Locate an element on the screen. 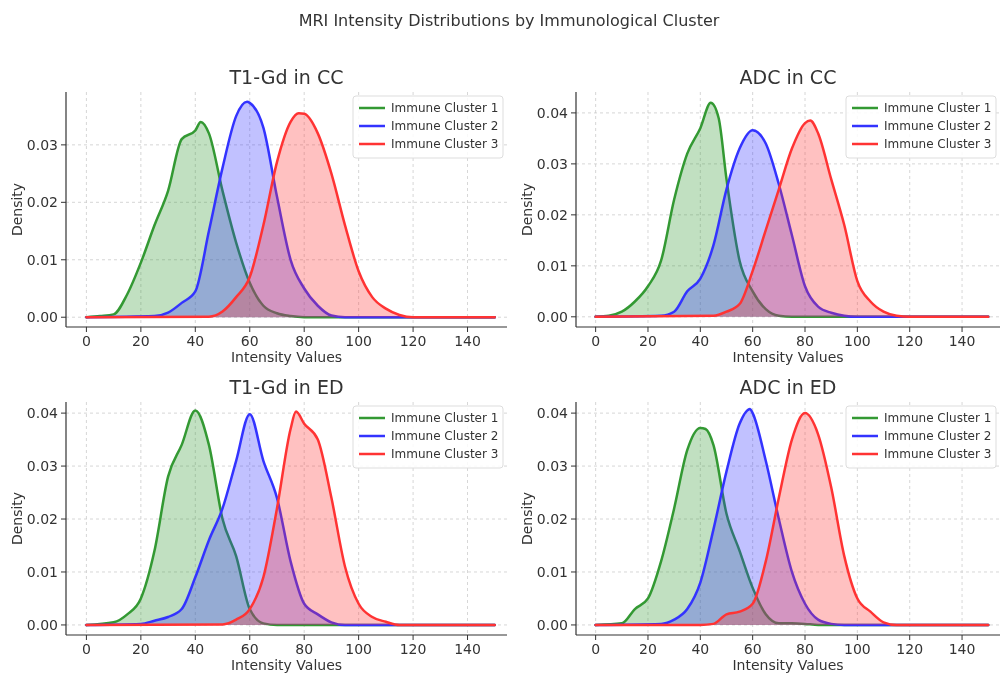 The image size is (1006, 673). chart-title: ADC in CC is located at coordinates (788, 77).